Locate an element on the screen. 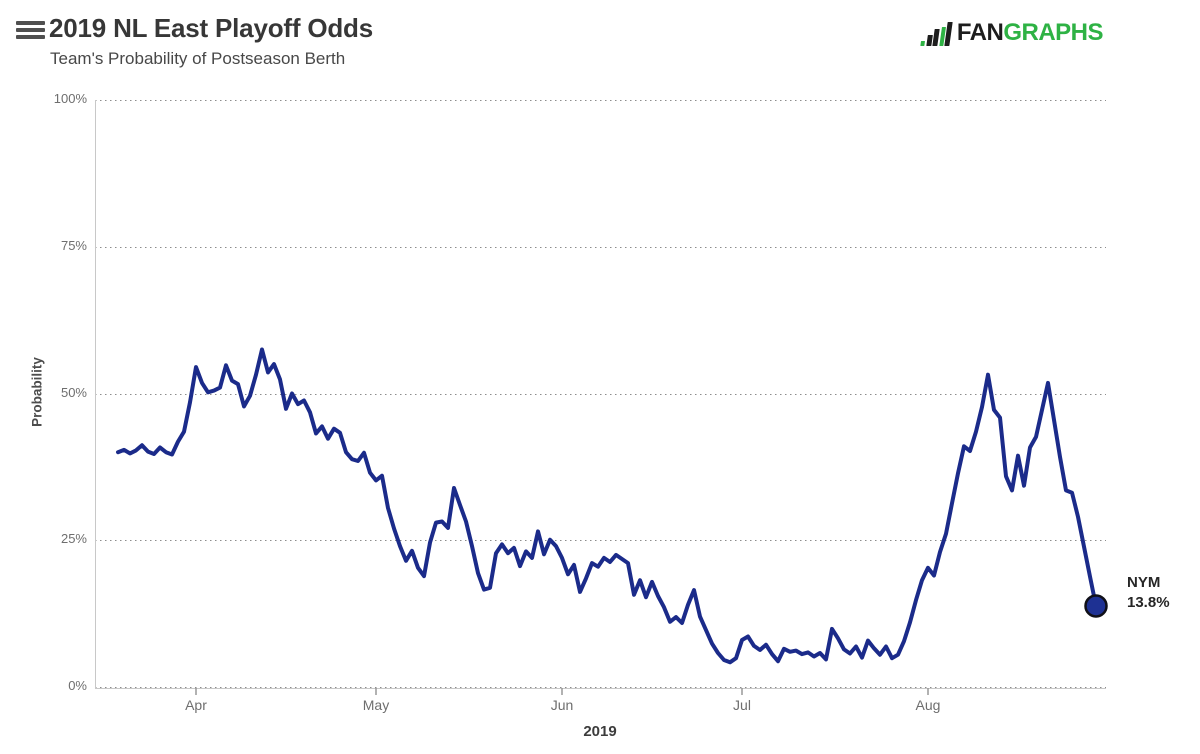 This screenshot has height=754, width=1200. y-tick-label: 25% is located at coordinates (73, 538).